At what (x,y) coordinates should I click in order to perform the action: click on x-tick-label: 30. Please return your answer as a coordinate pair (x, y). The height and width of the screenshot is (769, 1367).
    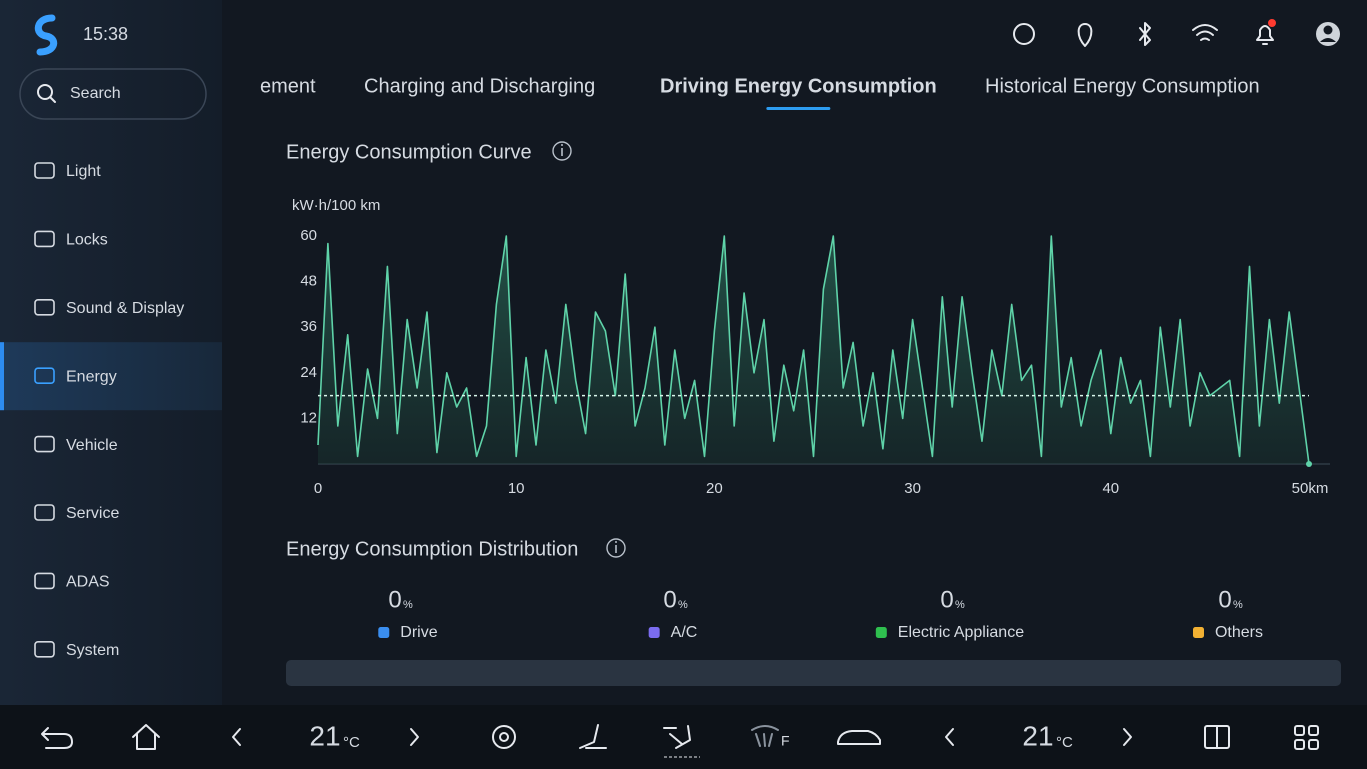
    Looking at the image, I should click on (912, 488).